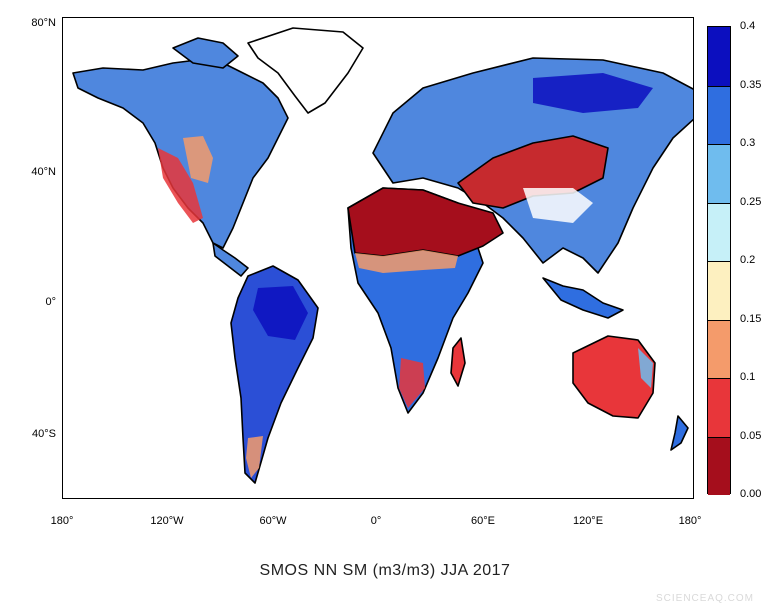 The width and height of the screenshot is (770, 608). I want to click on colorbar-label: 0.05, so click(751, 435).